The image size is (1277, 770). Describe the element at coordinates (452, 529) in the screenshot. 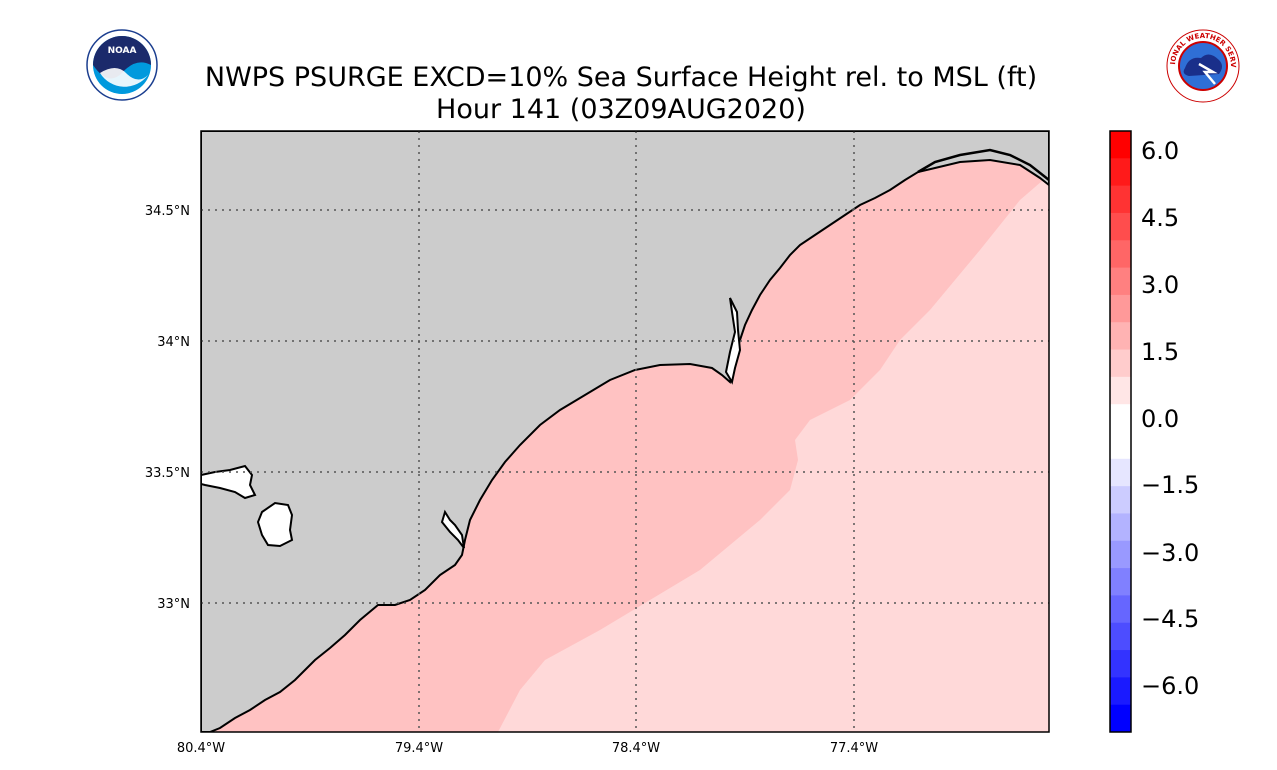

I see `winyah-bay` at that location.